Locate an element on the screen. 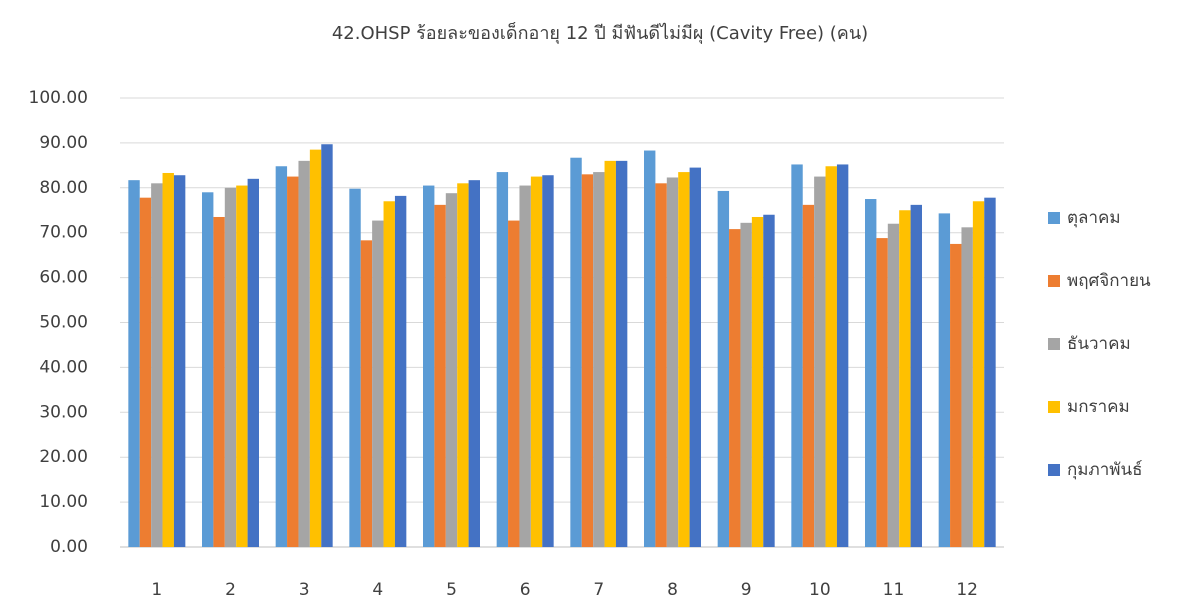  x-tick-label: 11 is located at coordinates (894, 590).